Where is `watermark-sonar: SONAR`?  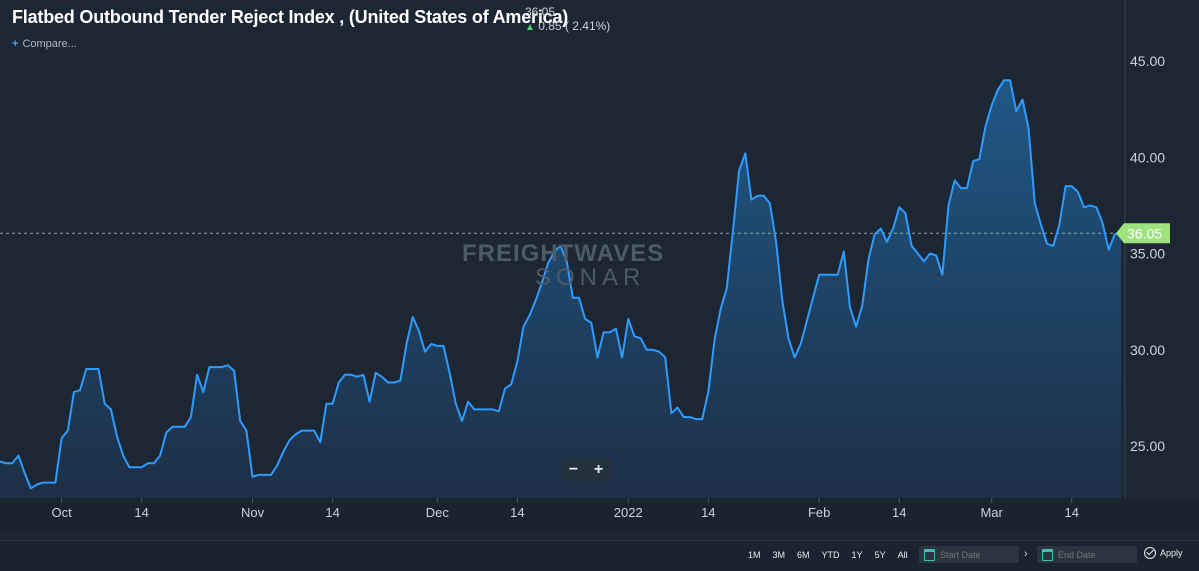 watermark-sonar: SONAR is located at coordinates (590, 277).